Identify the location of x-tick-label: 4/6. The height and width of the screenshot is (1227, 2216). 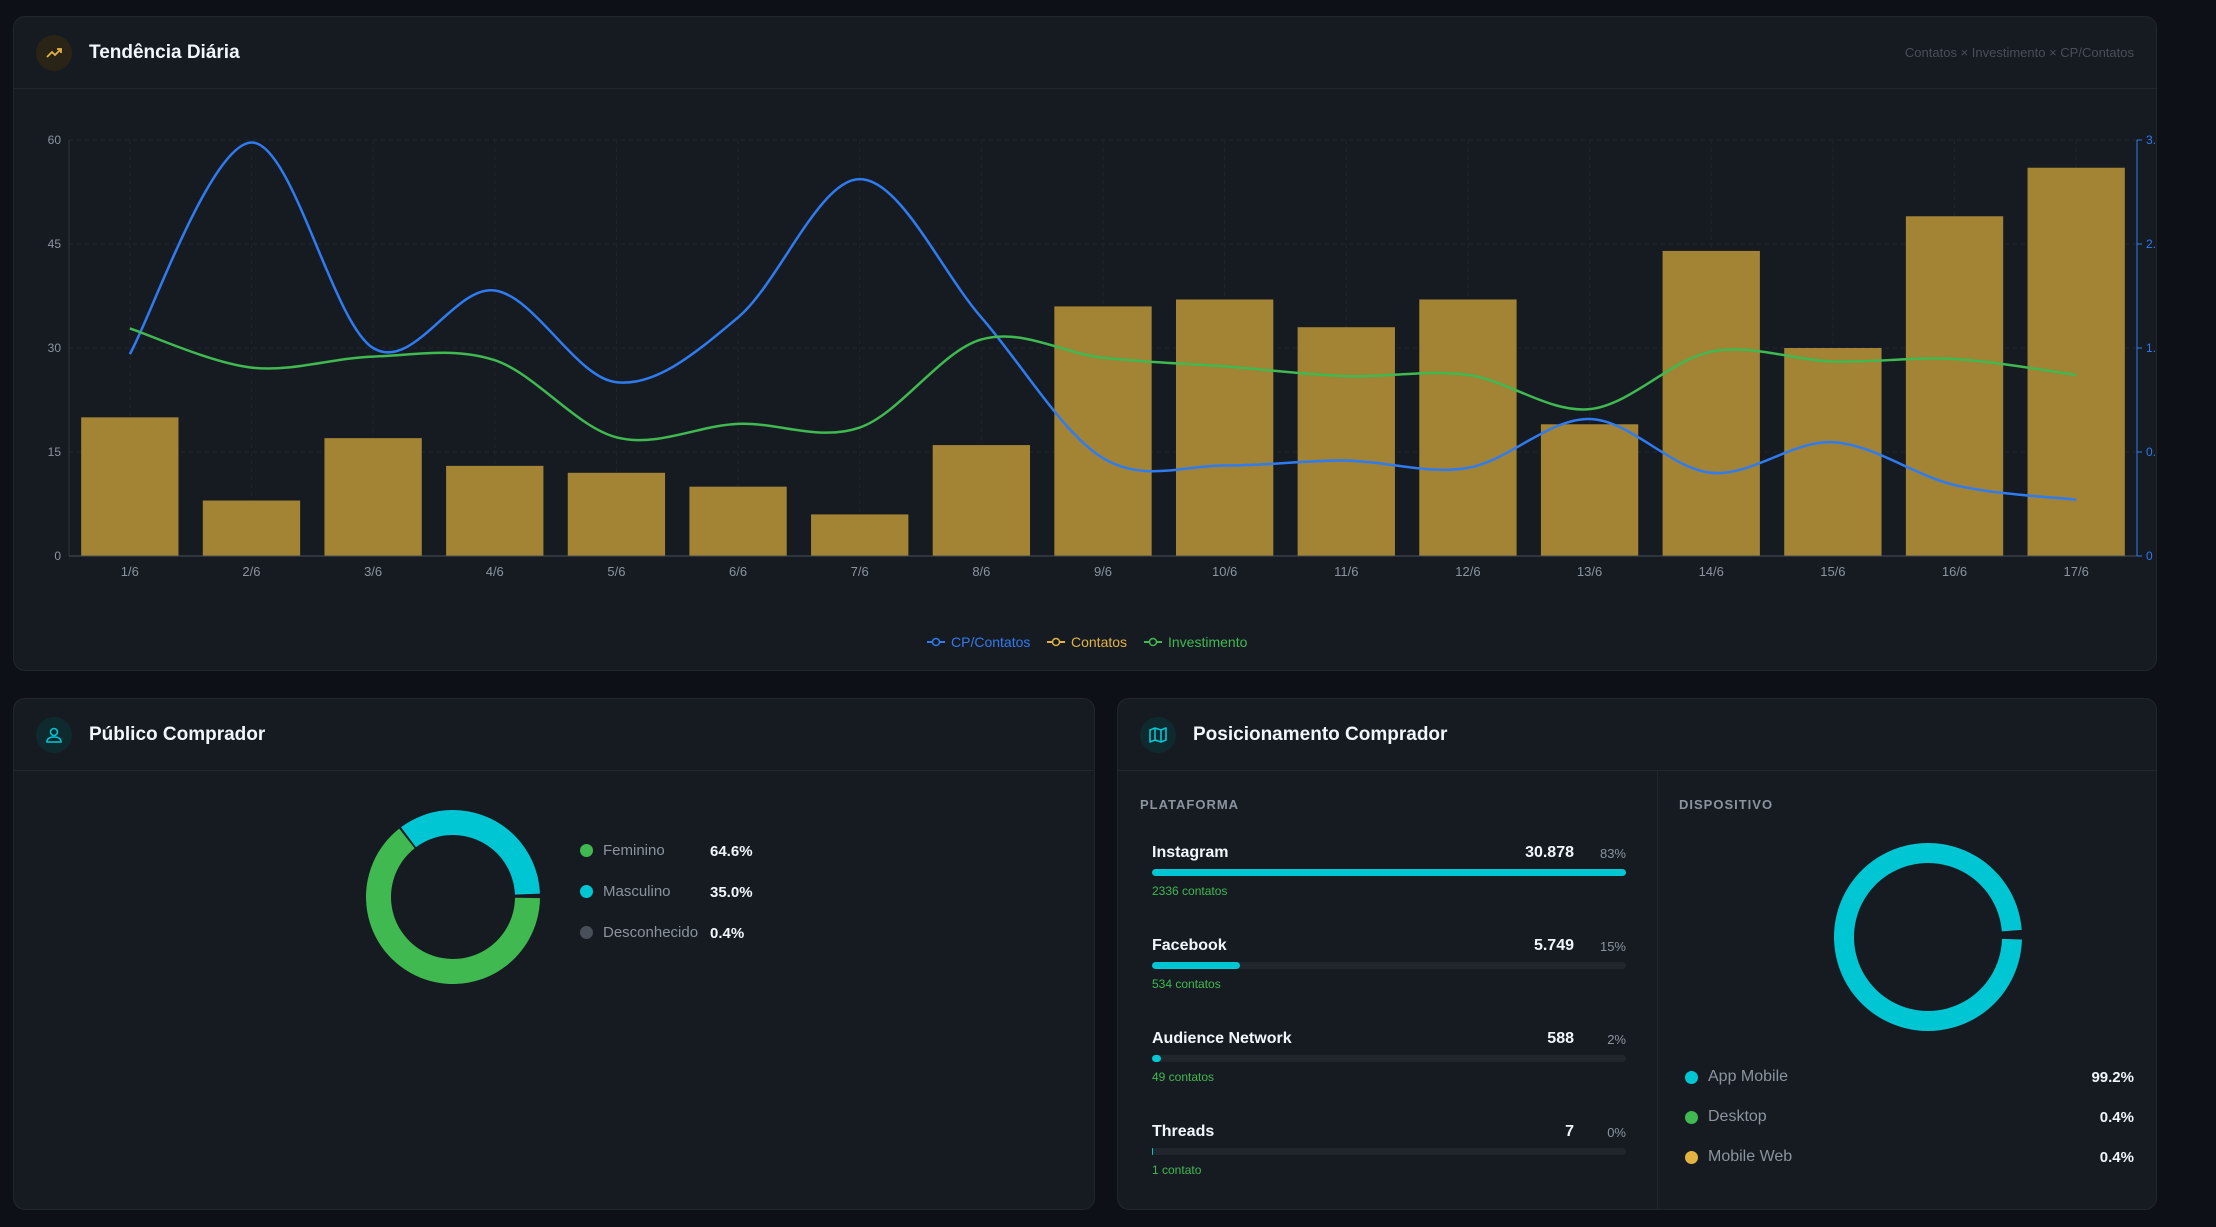
(495, 571).